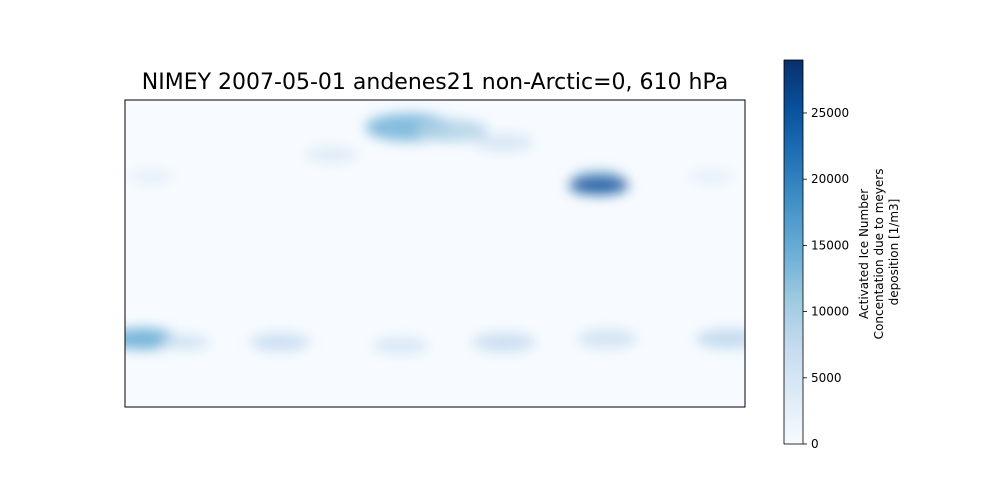  I want to click on colorbar-label-line-3: deposition [1/m3], so click(894, 252).